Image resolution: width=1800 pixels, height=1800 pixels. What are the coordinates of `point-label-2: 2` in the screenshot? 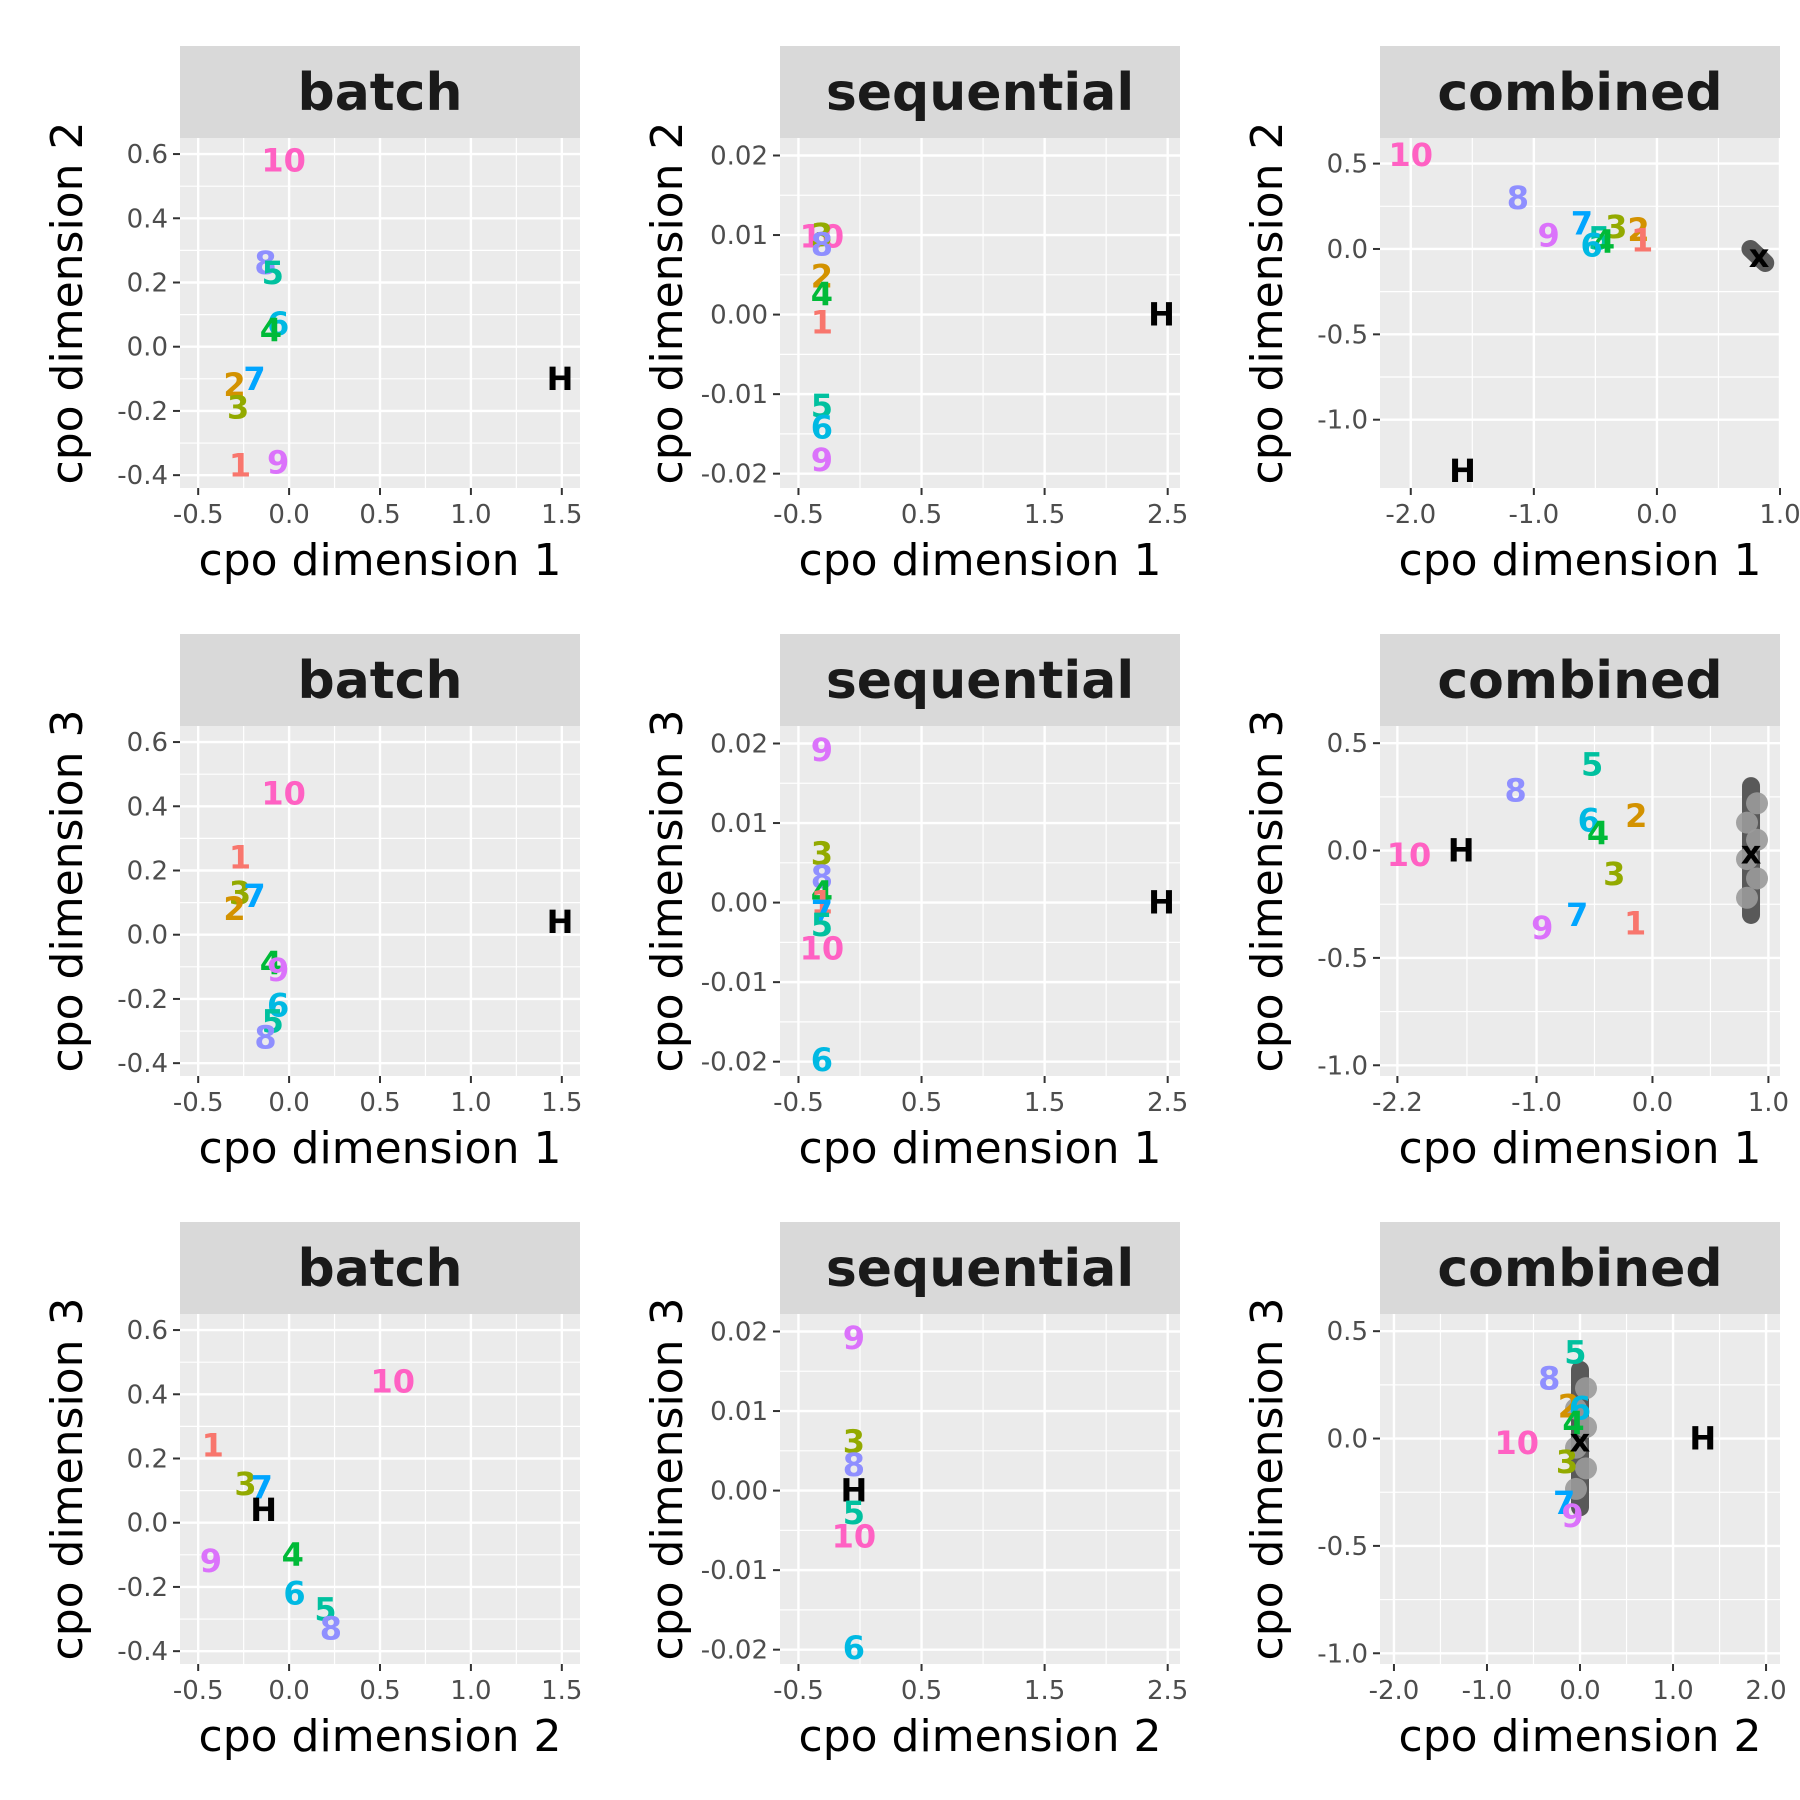 It's located at (822, 276).